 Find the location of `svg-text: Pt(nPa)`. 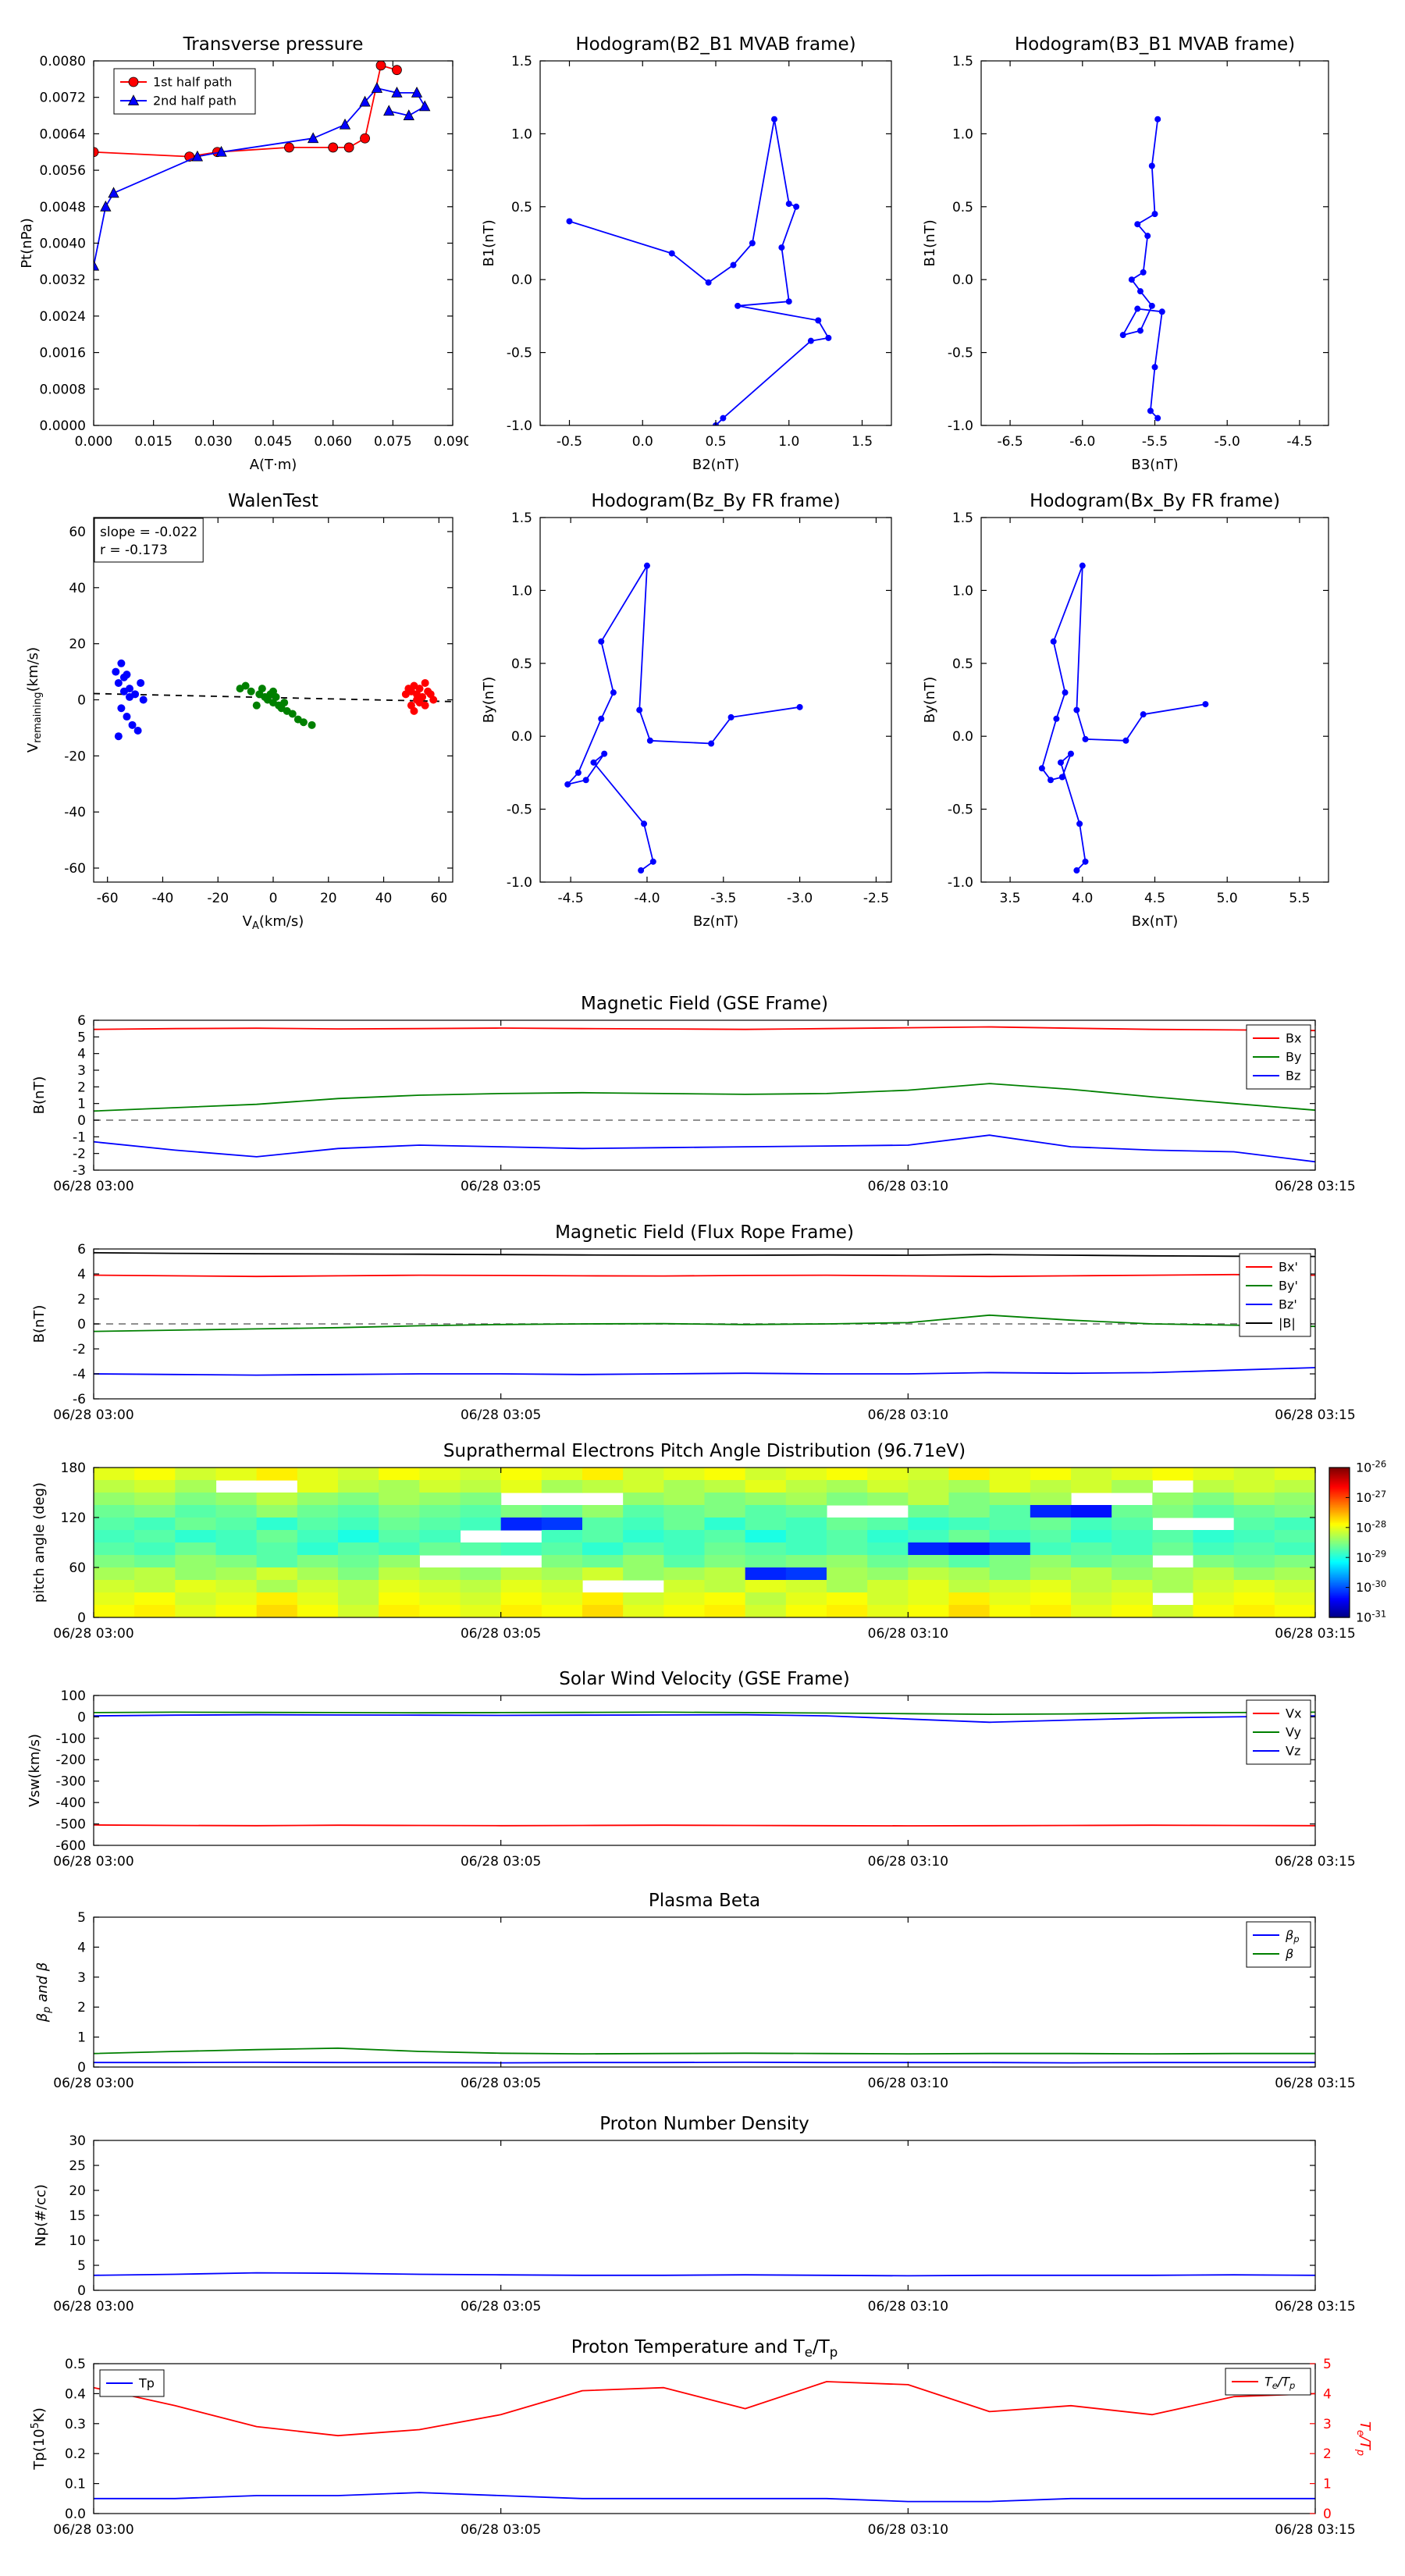

svg-text: Pt(nPa) is located at coordinates (27, 243).